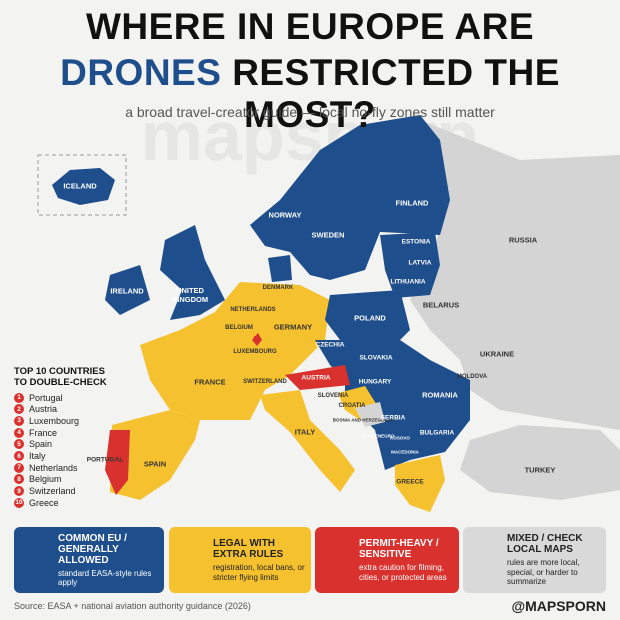 This screenshot has height=620, width=620. I want to click on spain, so click(155, 455).